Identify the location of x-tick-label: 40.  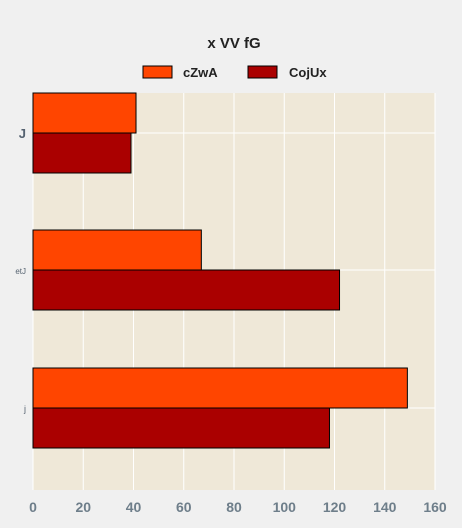
(134, 507).